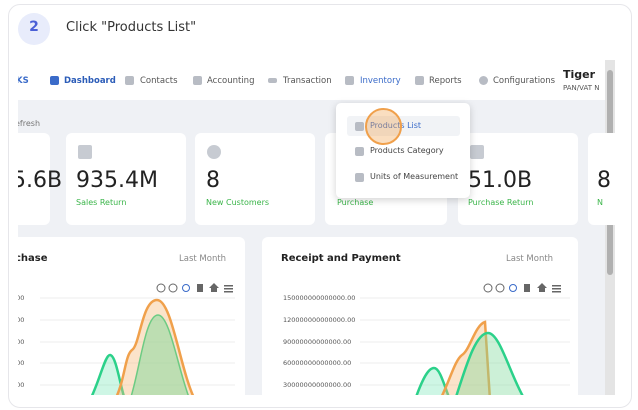  I want to click on card-value: 5.6B, so click(37, 180).